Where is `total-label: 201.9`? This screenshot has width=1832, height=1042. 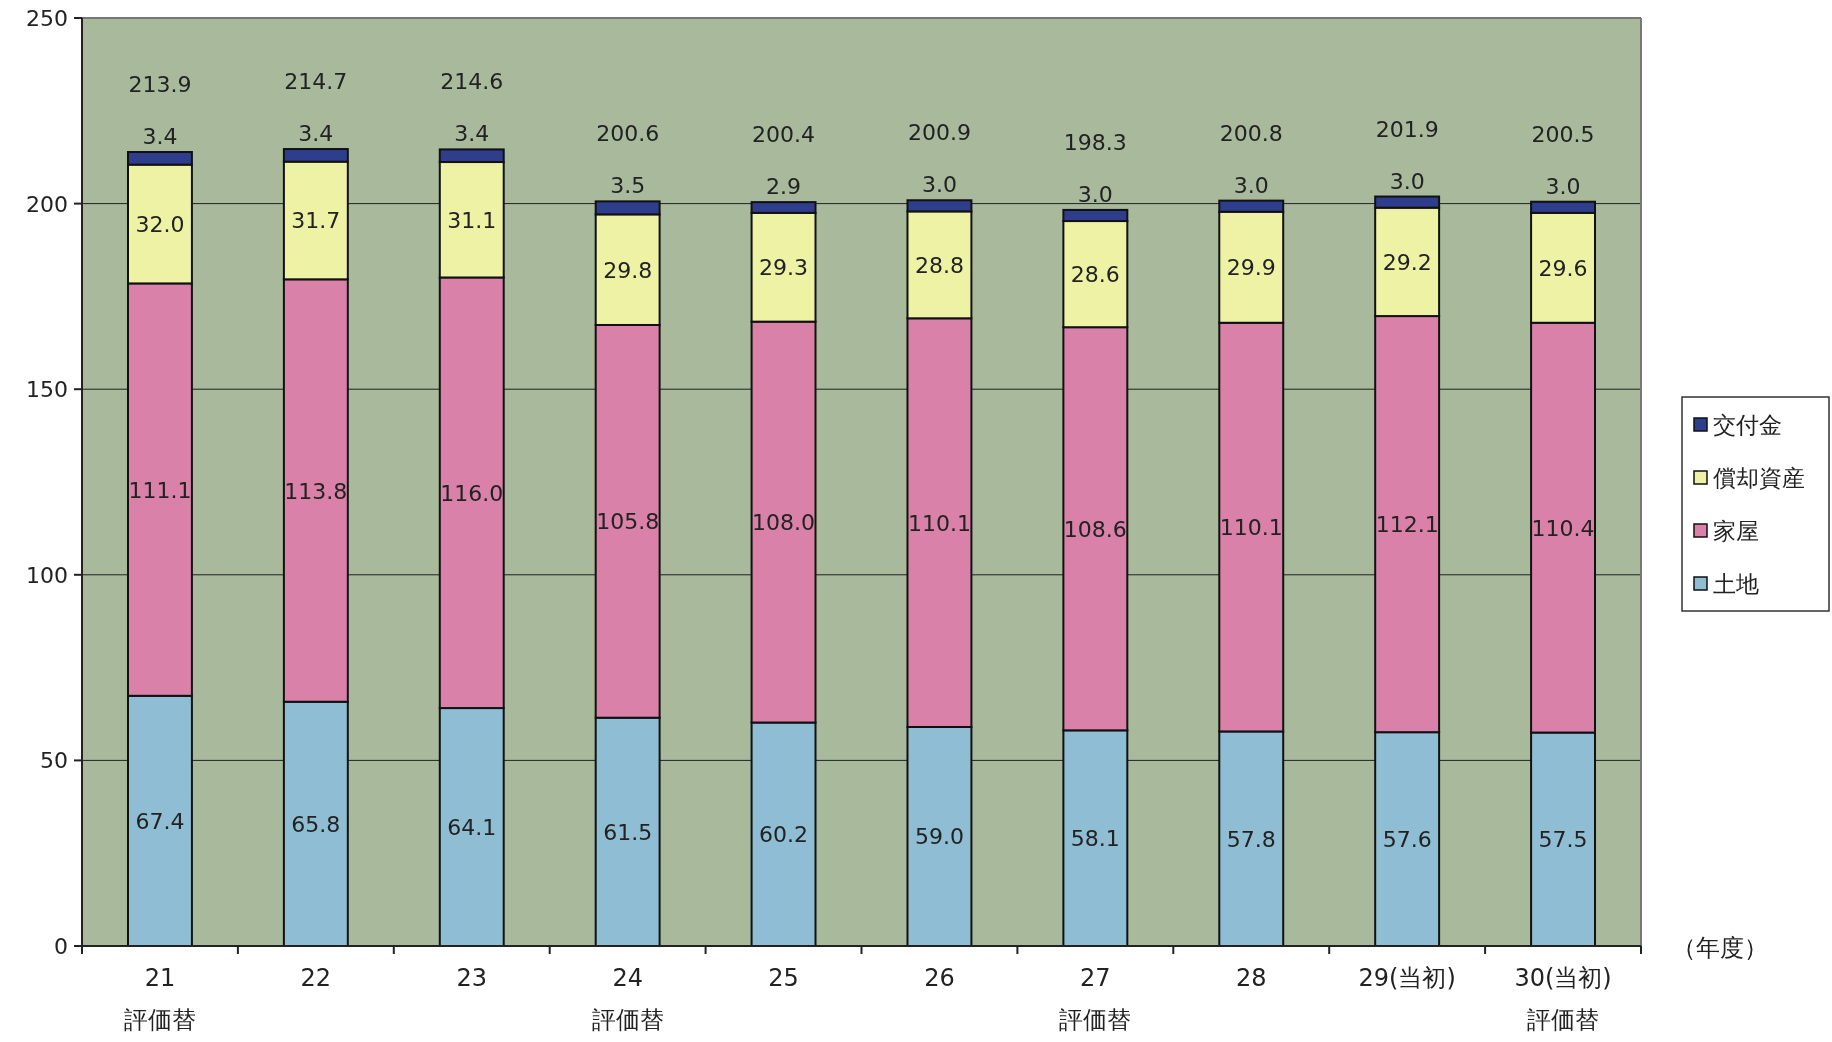
total-label: 201.9 is located at coordinates (1407, 129).